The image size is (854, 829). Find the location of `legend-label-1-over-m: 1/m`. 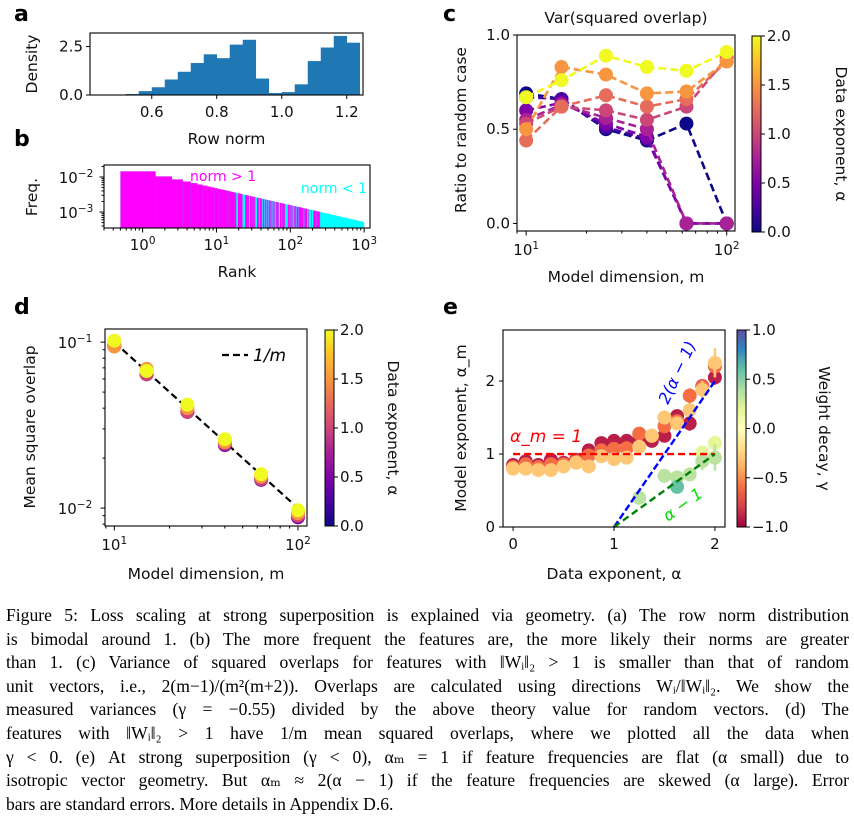

legend-label-1-over-m: 1/m is located at coordinates (269, 356).